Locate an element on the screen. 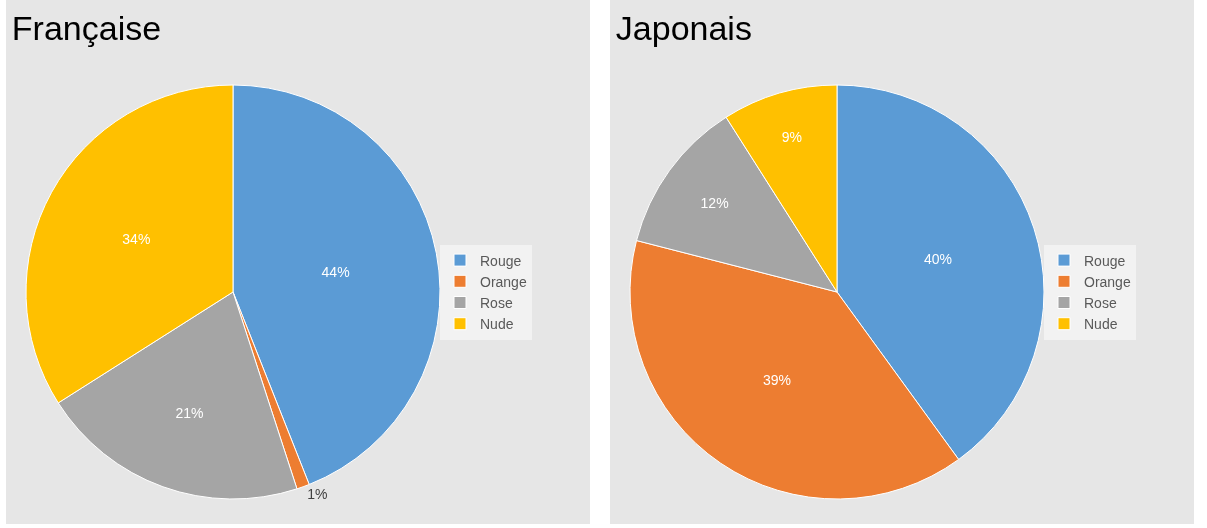  data-label: 40% is located at coordinates (937, 259).